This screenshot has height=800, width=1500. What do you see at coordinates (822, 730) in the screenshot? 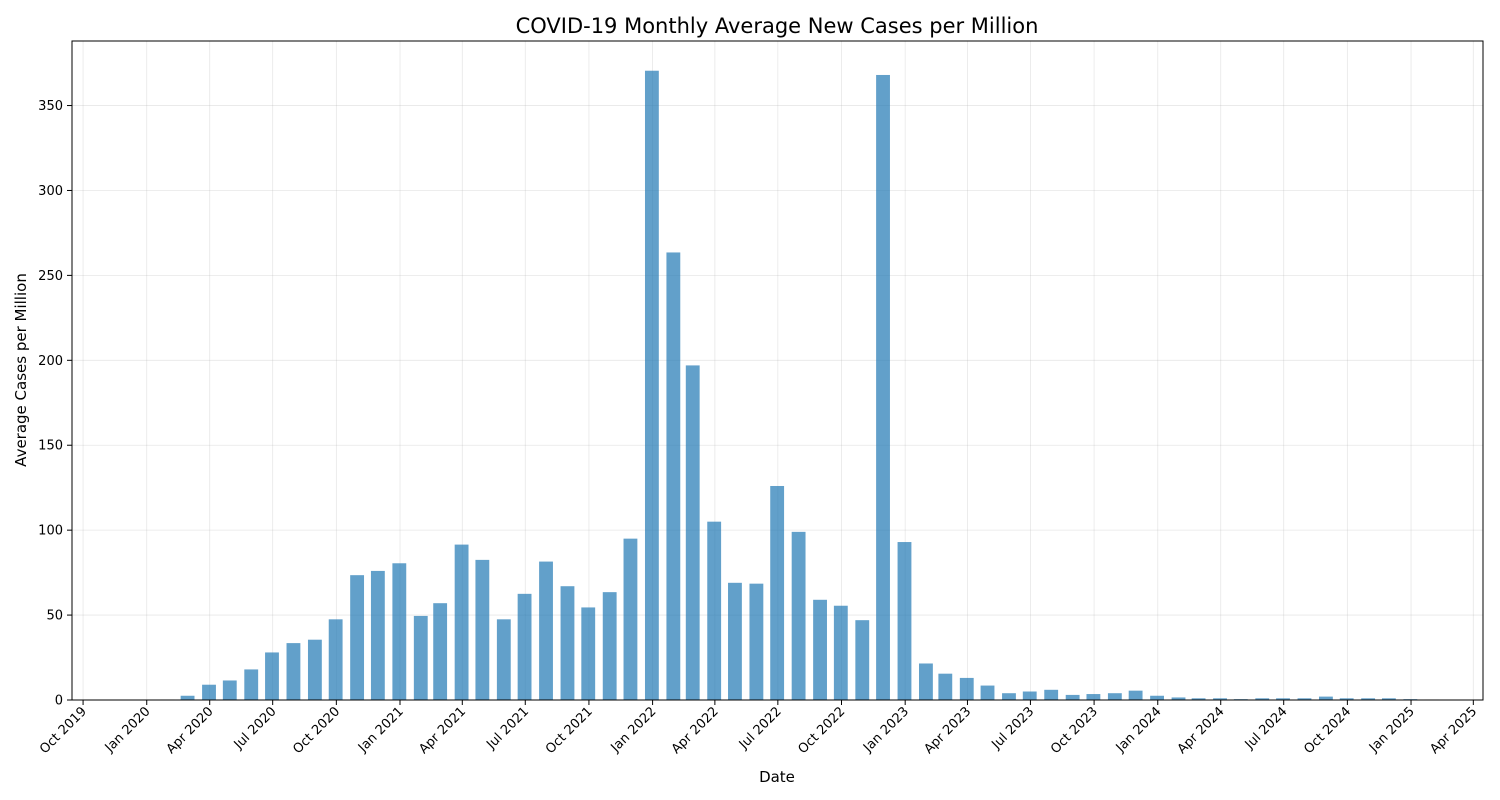
I see `x-tick-label: Oct 2022` at bounding box center [822, 730].